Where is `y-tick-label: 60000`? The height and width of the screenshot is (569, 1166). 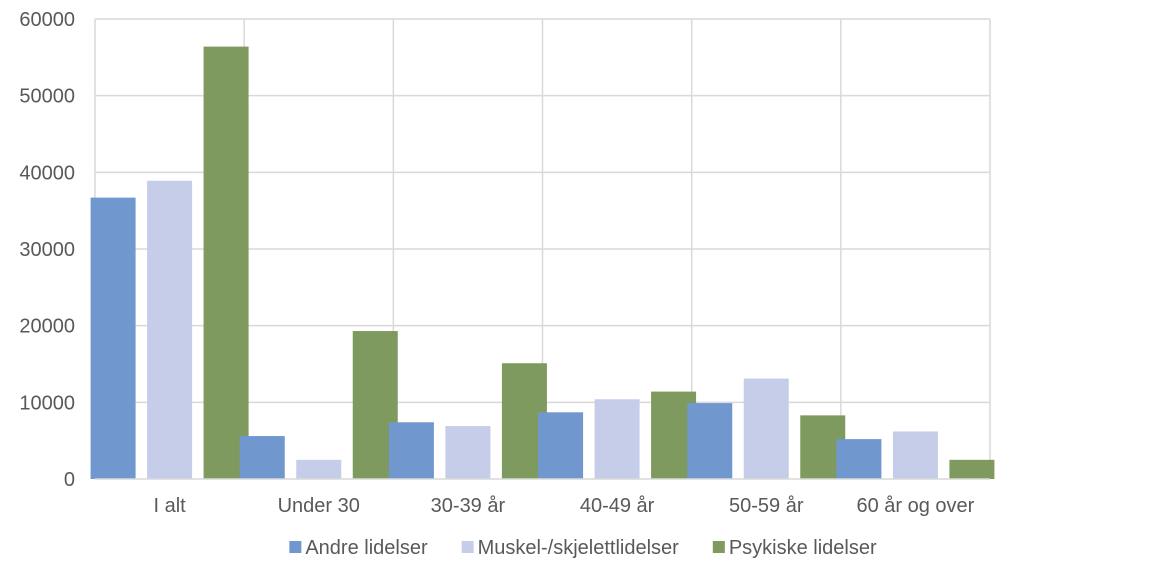 y-tick-label: 60000 is located at coordinates (47, 20).